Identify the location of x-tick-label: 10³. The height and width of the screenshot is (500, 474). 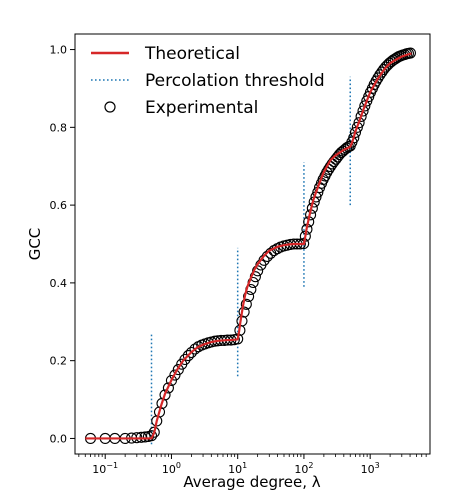
(370, 468).